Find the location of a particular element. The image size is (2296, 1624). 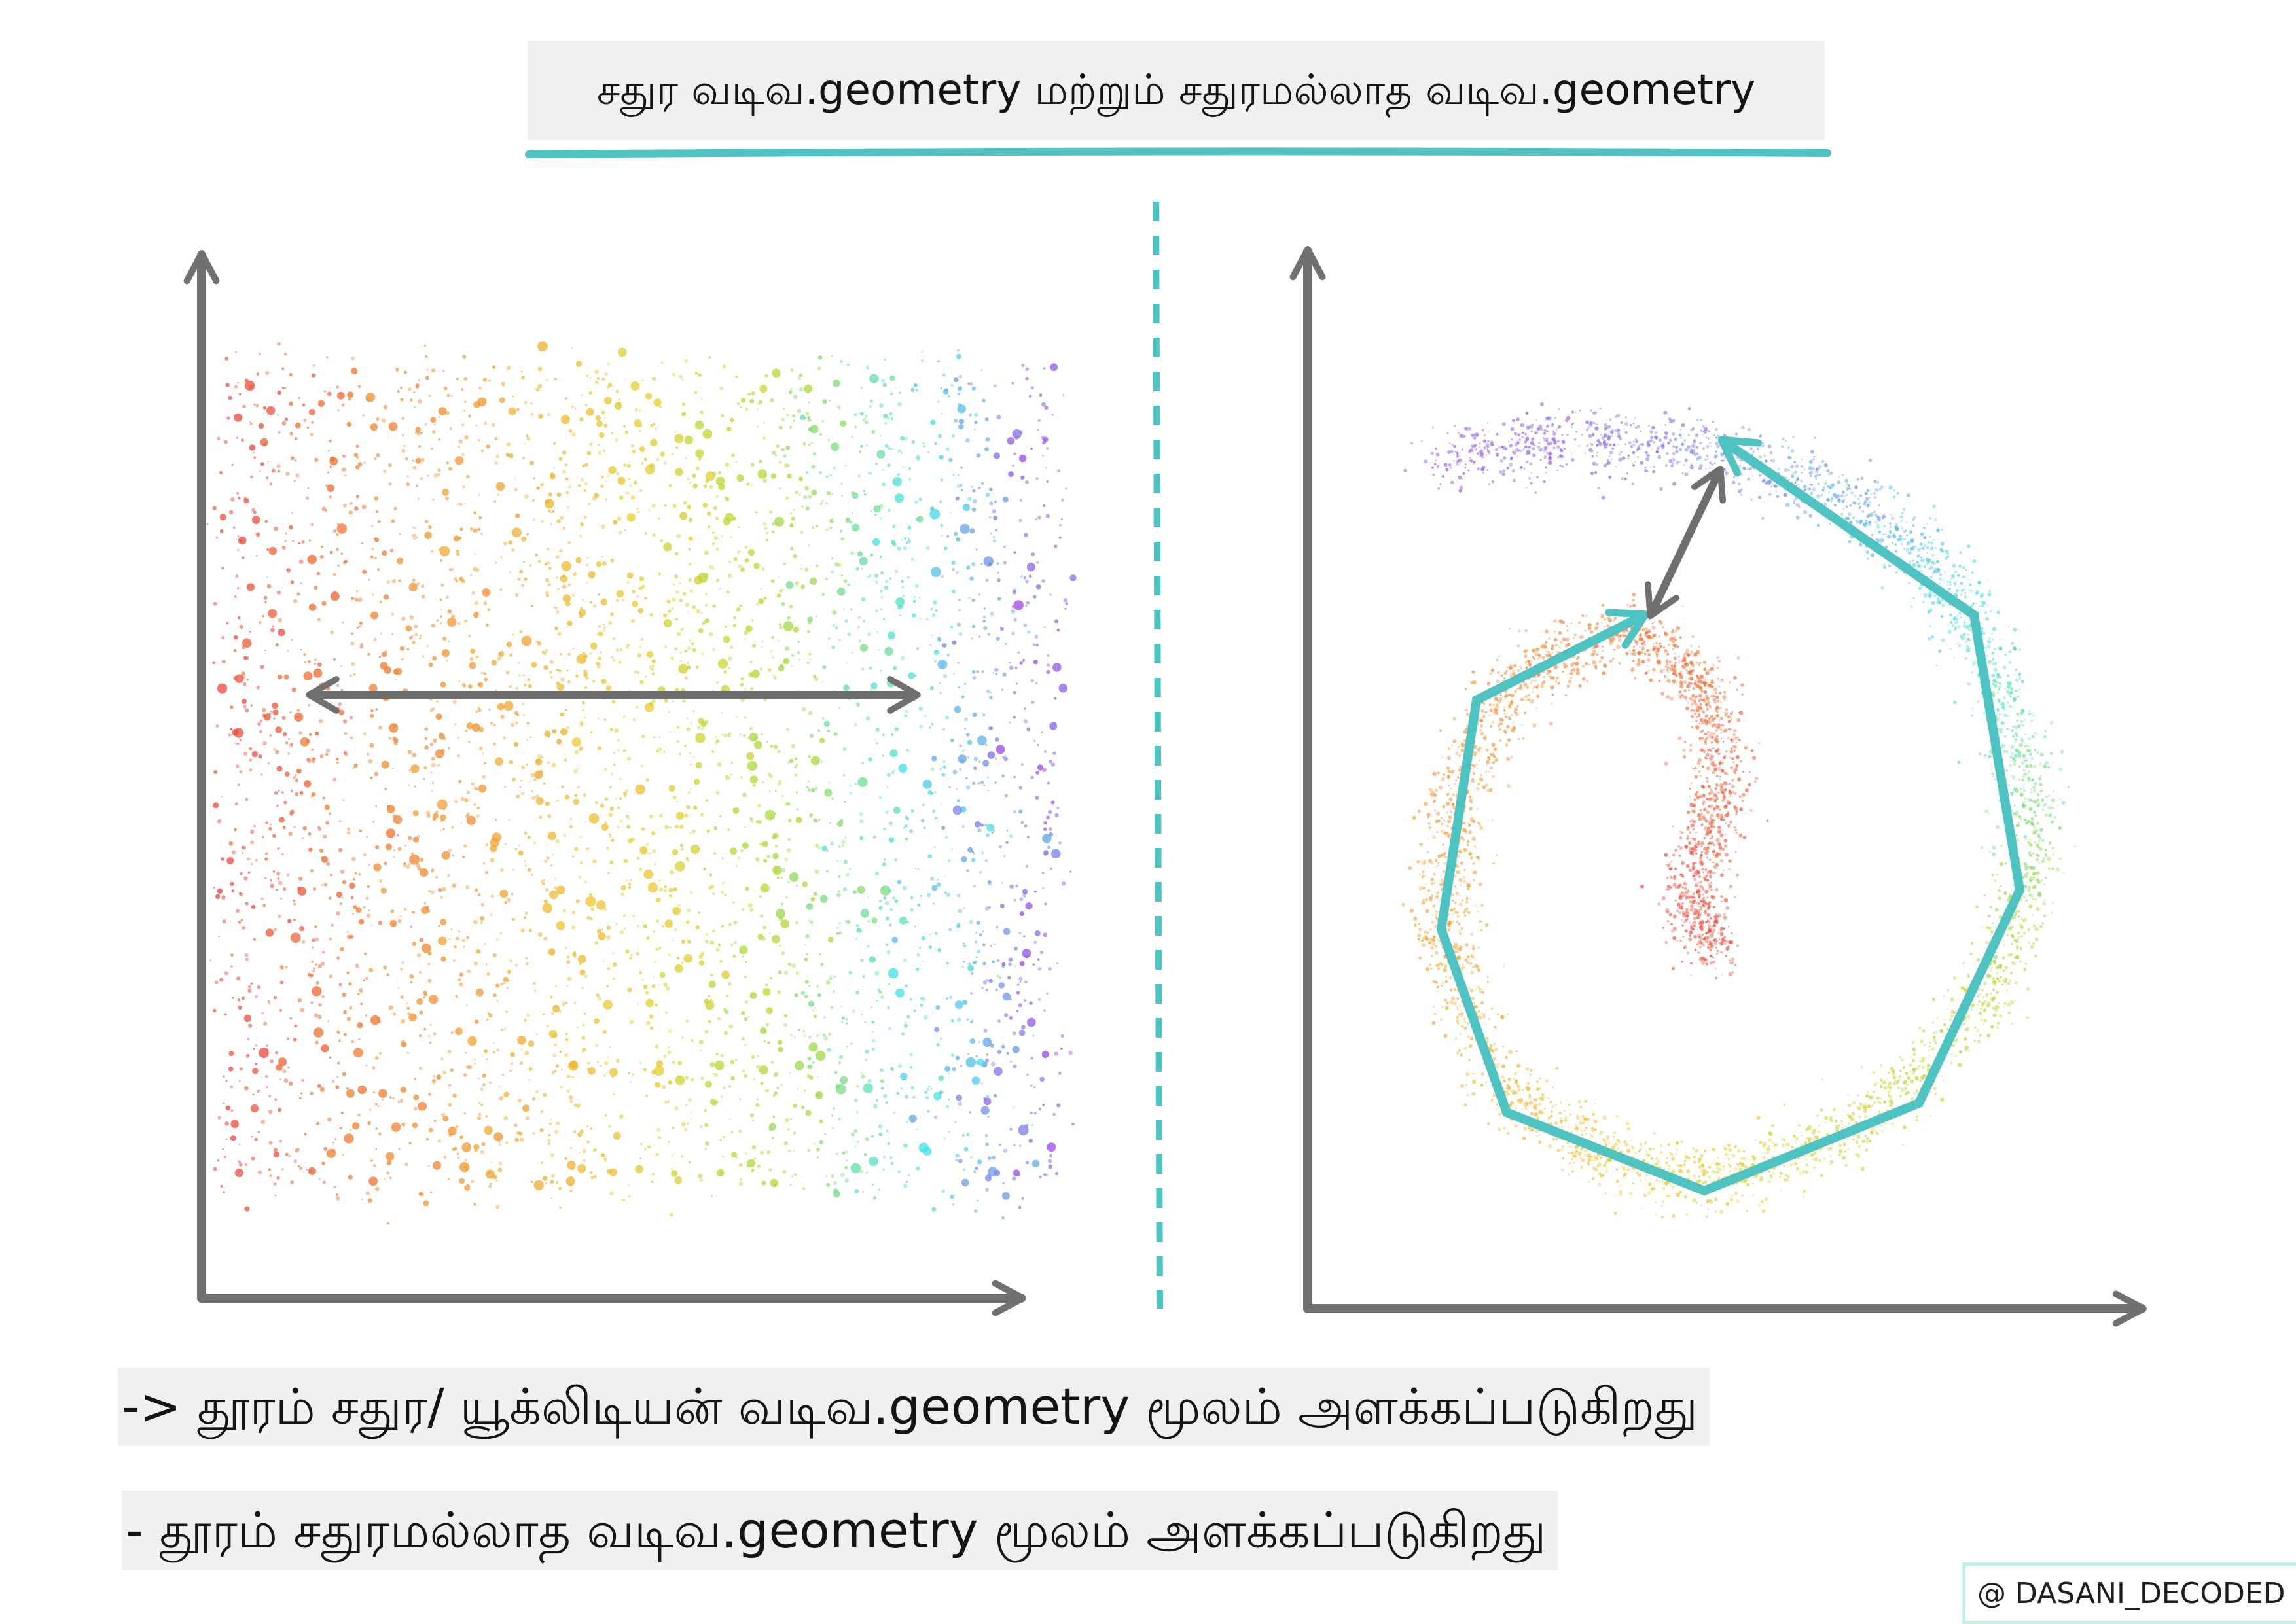

credit-badge: @ DASANI_DECODED is located at coordinates (2129, 1593).